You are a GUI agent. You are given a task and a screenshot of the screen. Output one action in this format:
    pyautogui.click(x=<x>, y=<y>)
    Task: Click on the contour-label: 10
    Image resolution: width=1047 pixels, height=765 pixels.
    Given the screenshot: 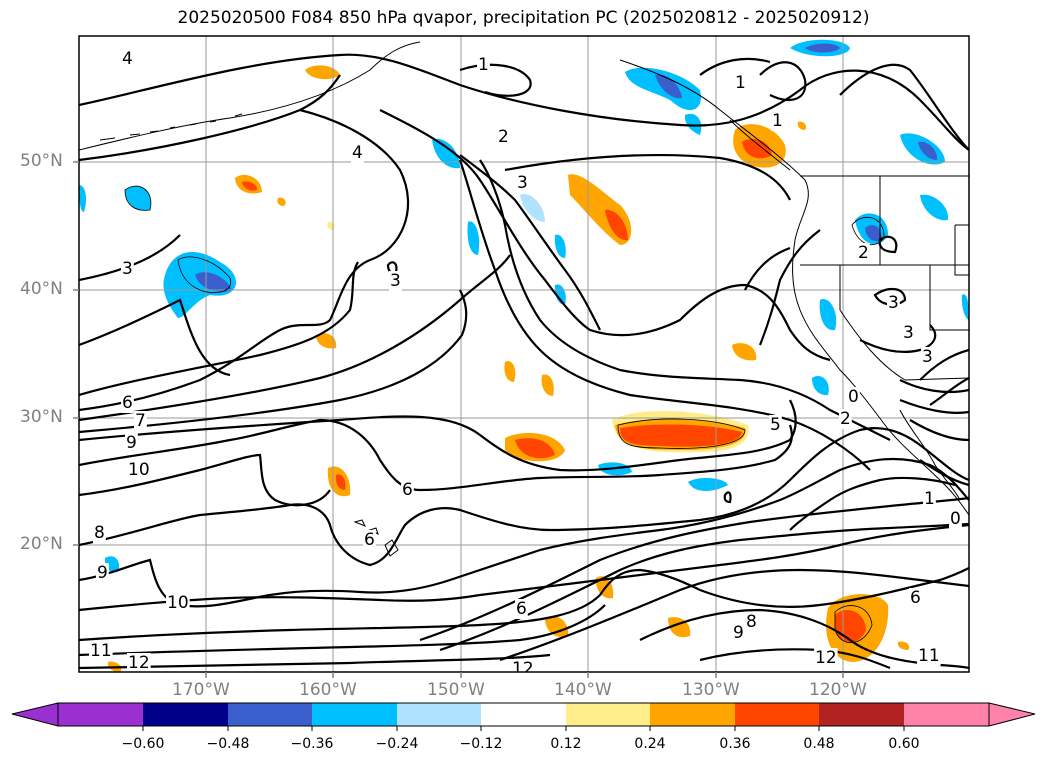 What is the action you would take?
    pyautogui.click(x=139, y=470)
    